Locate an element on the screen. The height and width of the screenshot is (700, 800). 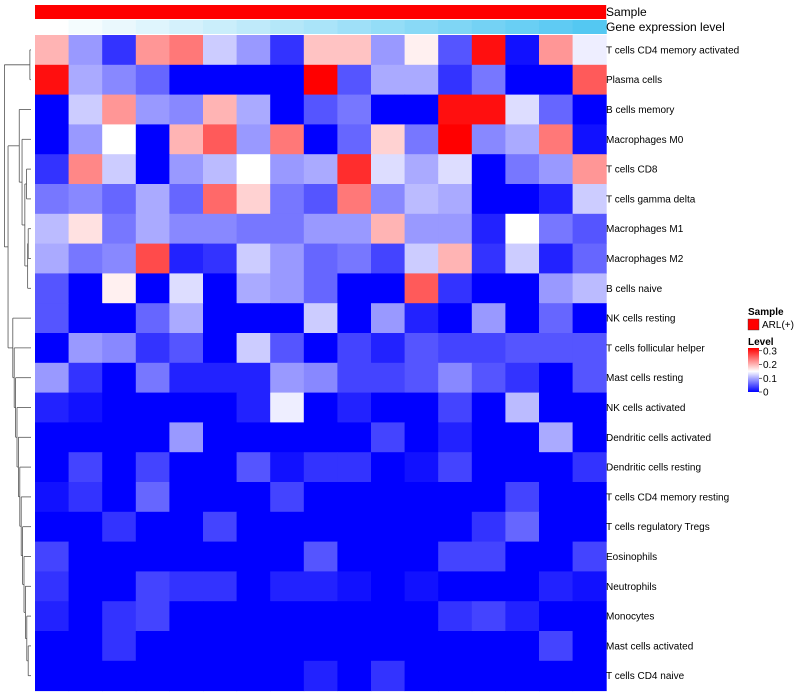
legend-tick-label: 0.3 is located at coordinates (770, 351).